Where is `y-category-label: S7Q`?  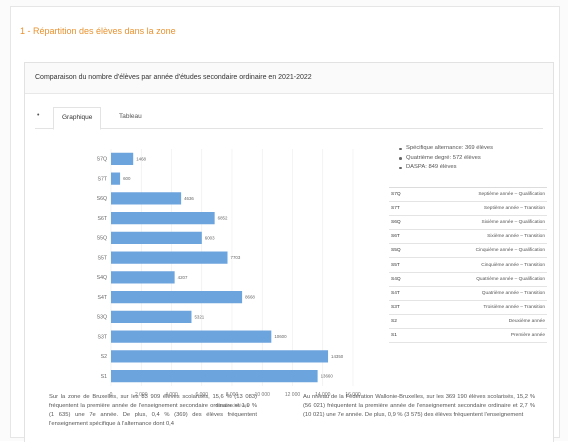
y-category-label: S7Q is located at coordinates (102, 160).